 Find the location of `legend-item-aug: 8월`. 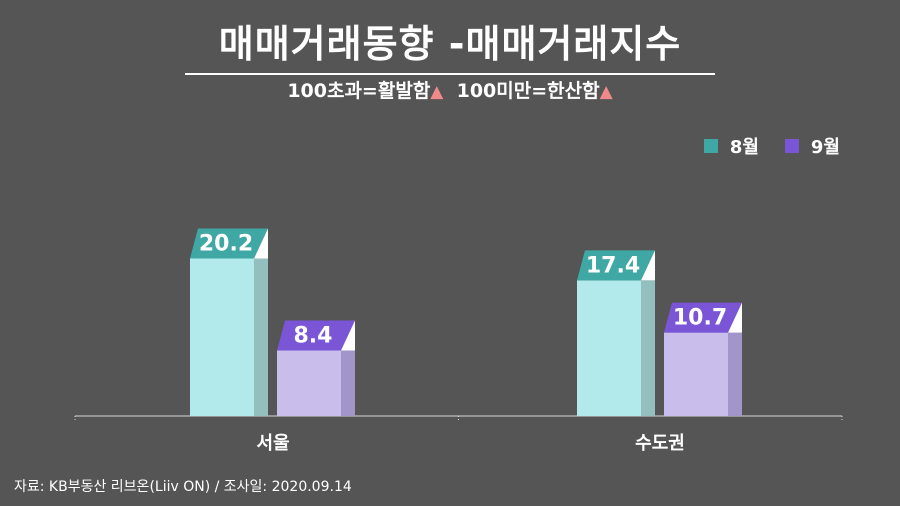

legend-item-aug: 8월 is located at coordinates (731, 146).